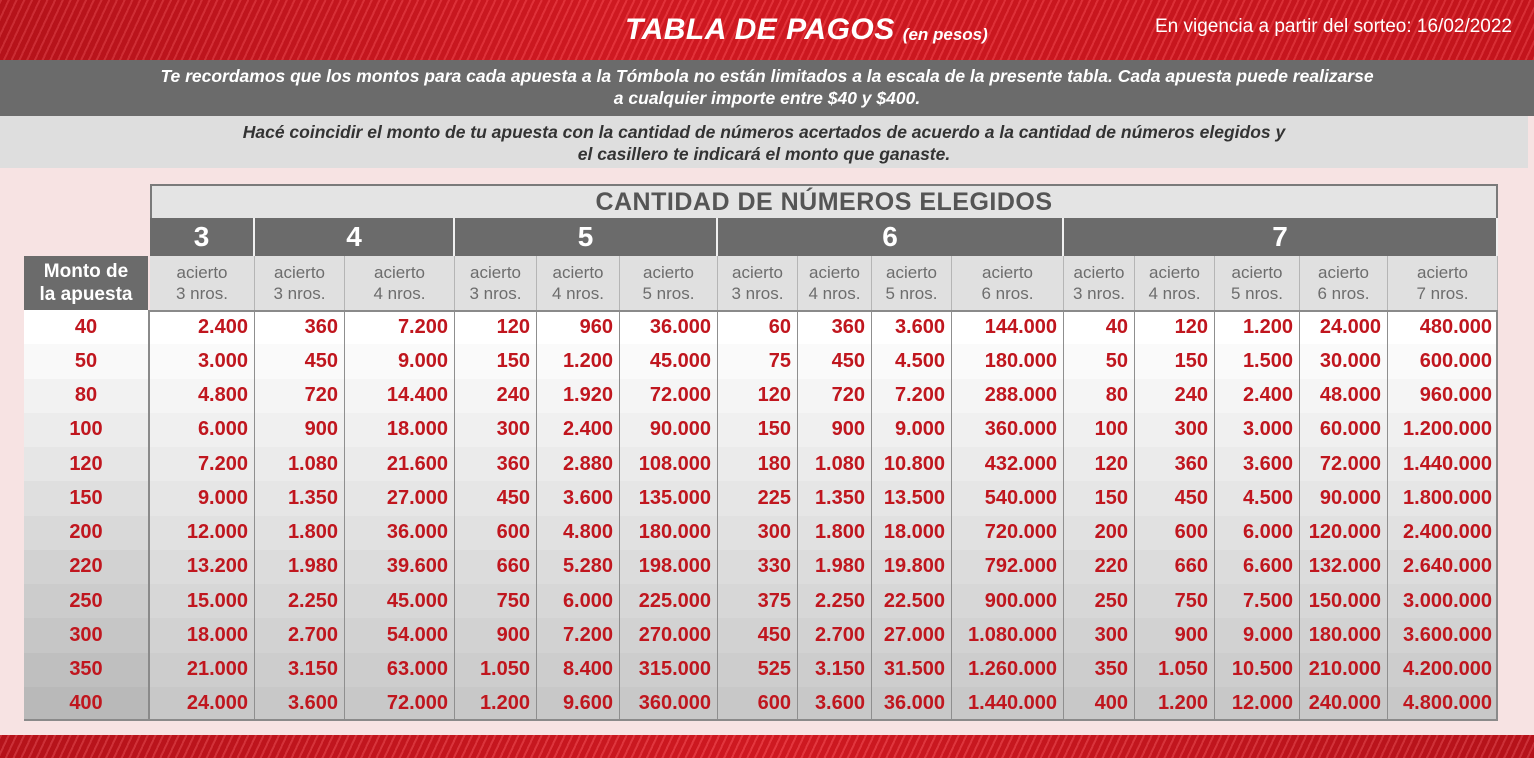  Describe the element at coordinates (912, 498) in the screenshot. I see `payout-cell: 13.500` at that location.